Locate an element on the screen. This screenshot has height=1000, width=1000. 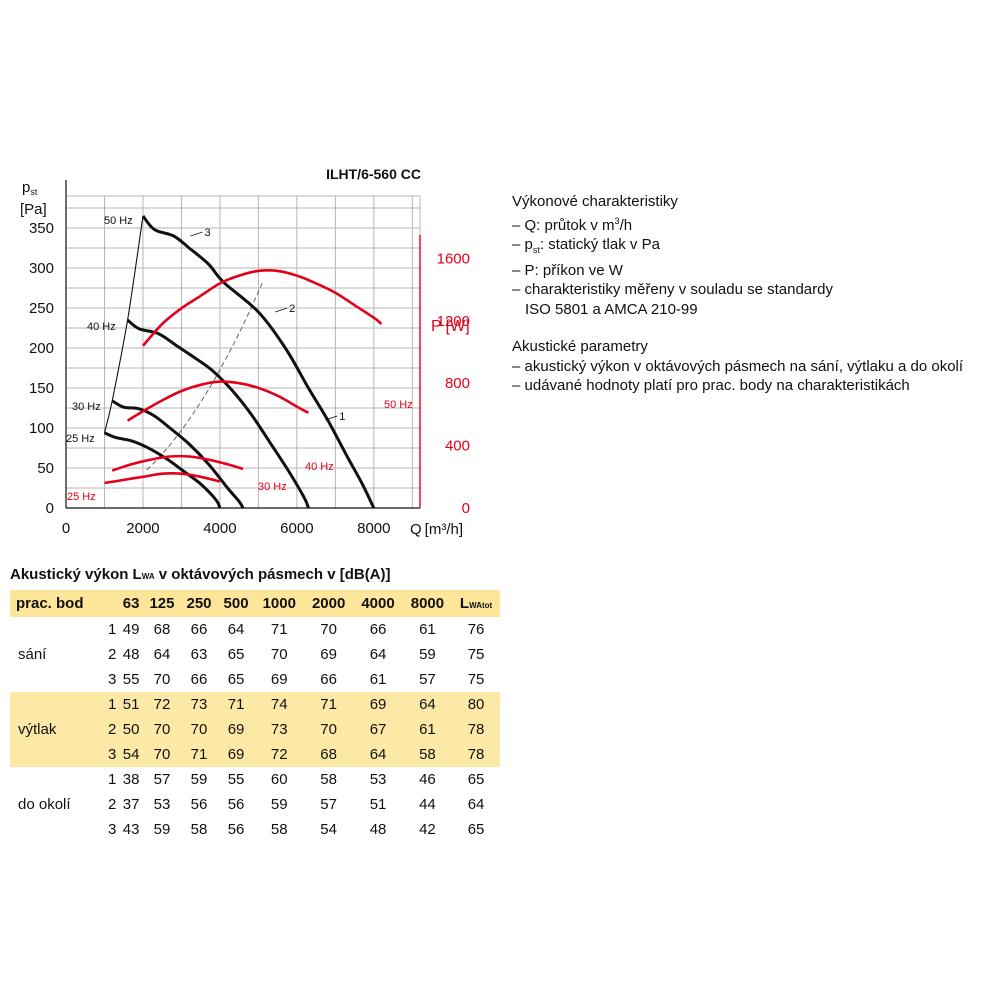
band-value: 67 is located at coordinates (378, 729).